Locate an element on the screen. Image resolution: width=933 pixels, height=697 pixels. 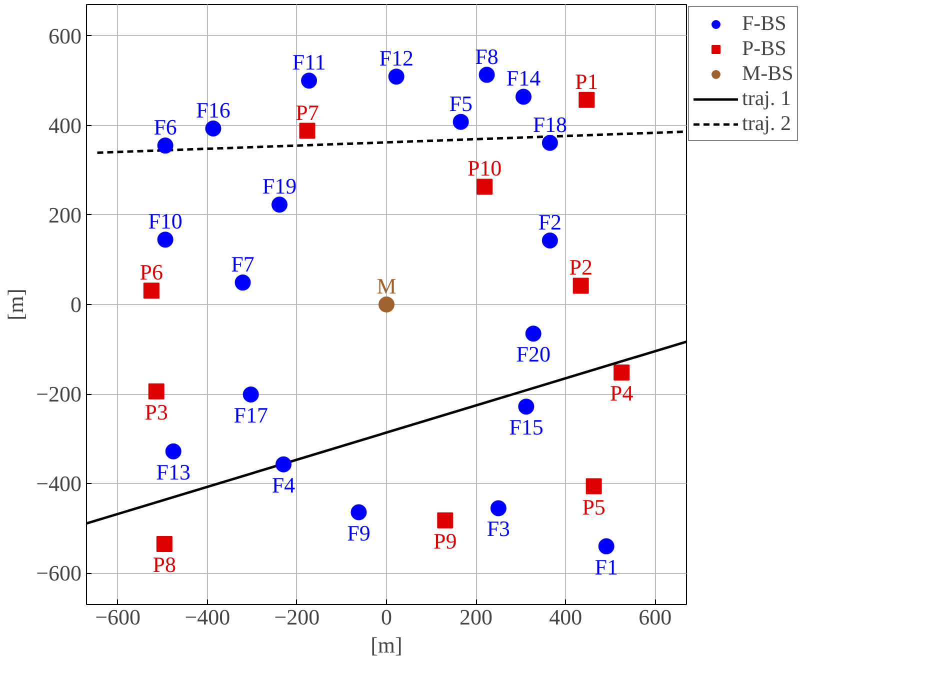
x-tick-label: −400 is located at coordinates (207, 617).